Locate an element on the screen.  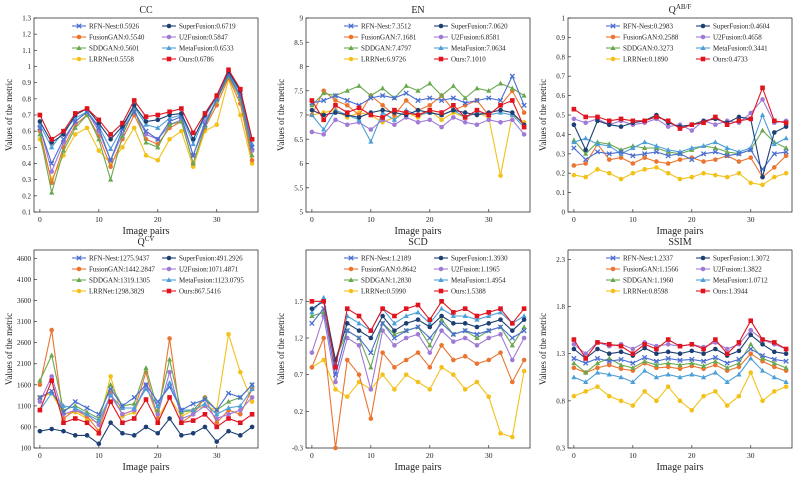
y-tick-label: 1.2 is located at coordinates (298, 339).